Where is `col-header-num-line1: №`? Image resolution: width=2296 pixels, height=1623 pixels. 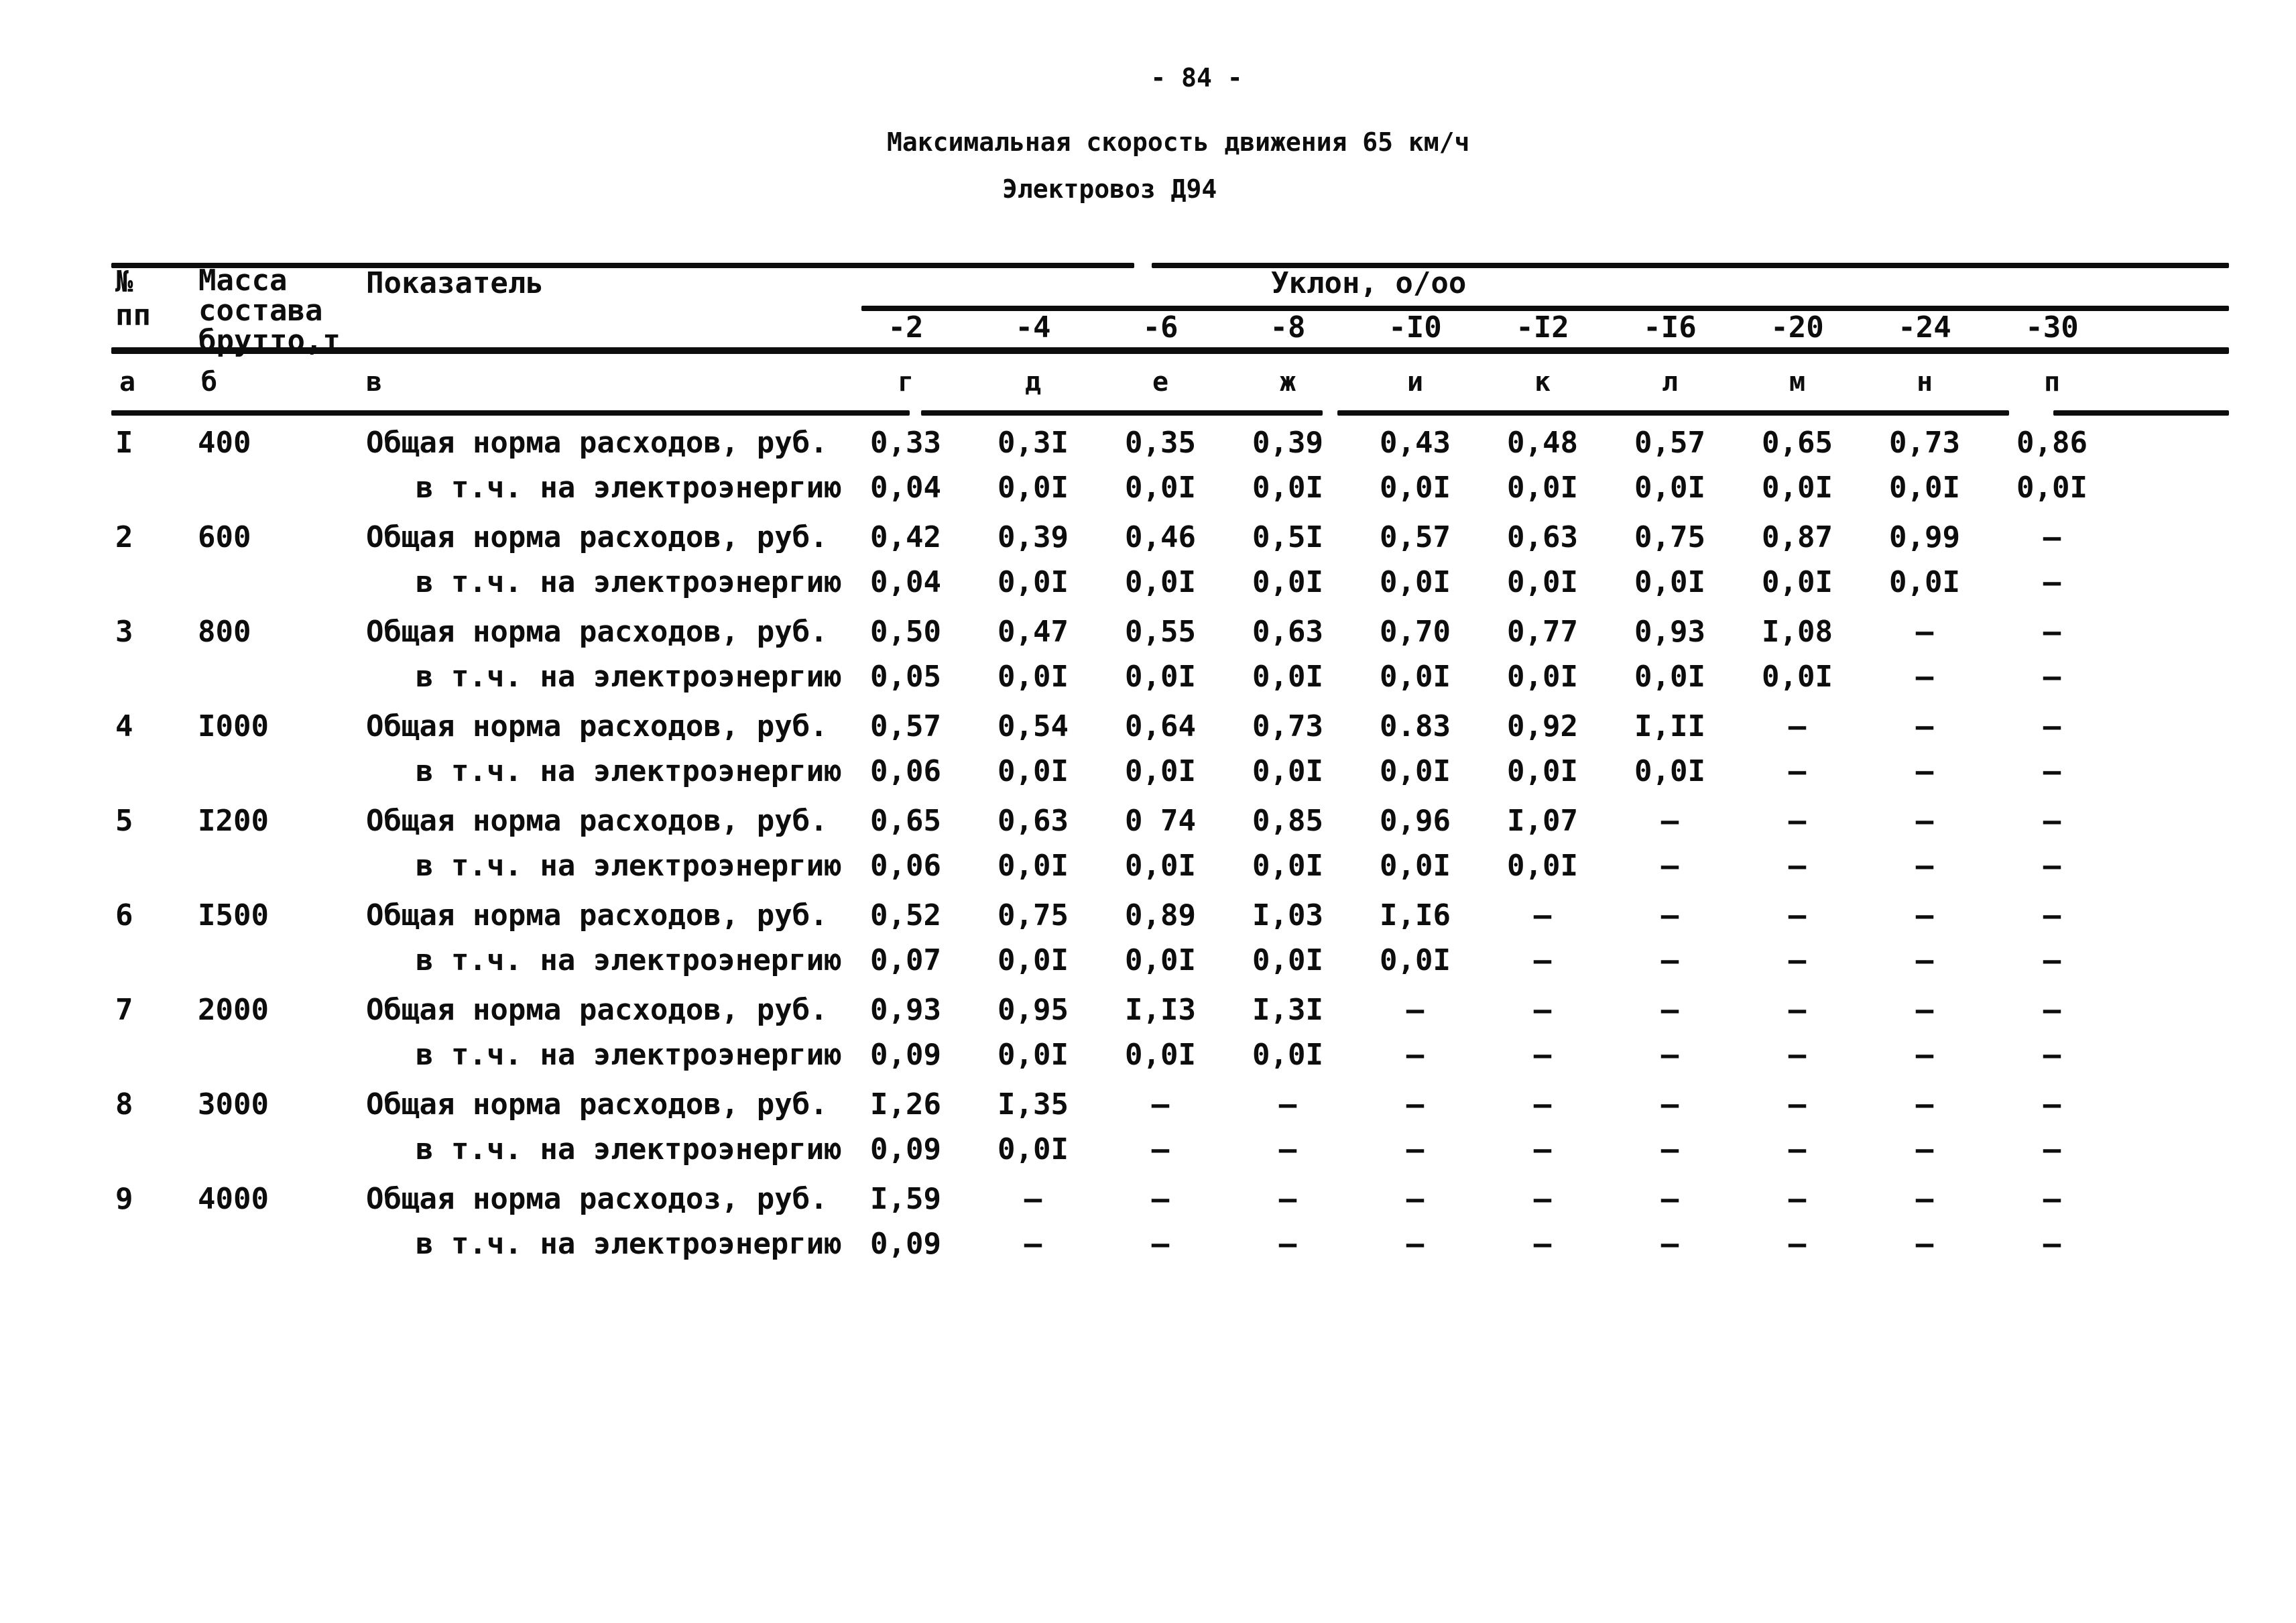
col-header-num-line1: № is located at coordinates (124, 282).